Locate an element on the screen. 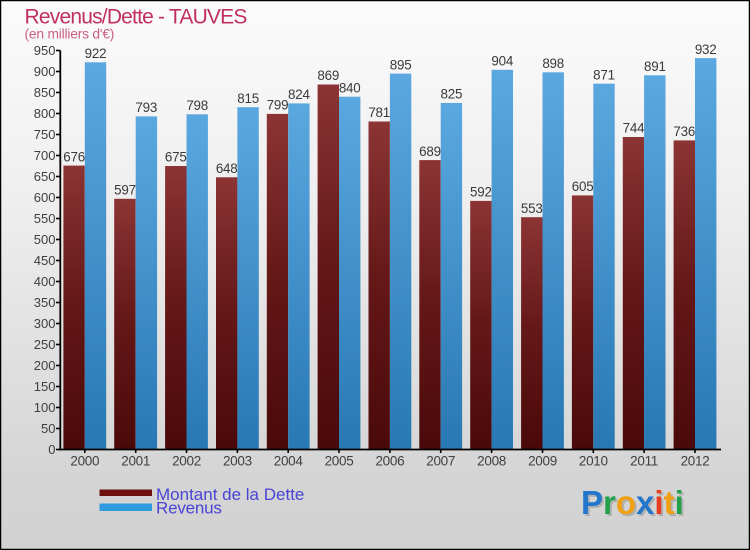 The height and width of the screenshot is (550, 750). svg-text: 781 is located at coordinates (379, 112).